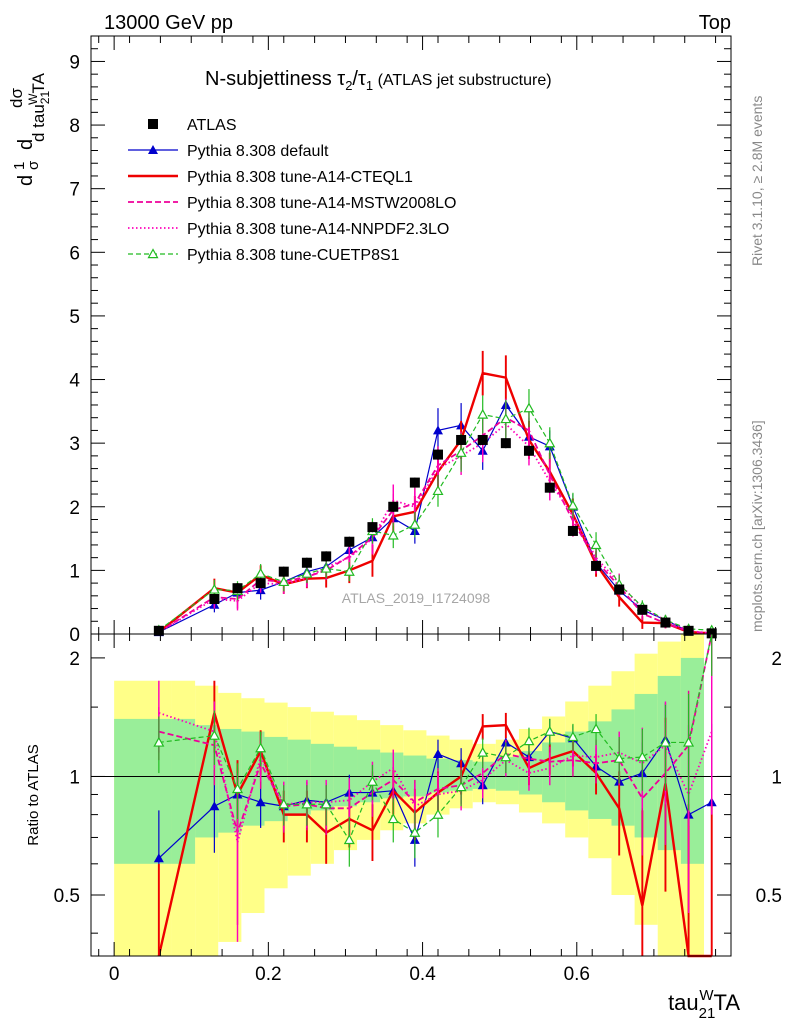 The height and width of the screenshot is (1024, 786). Describe the element at coordinates (45, 98) in the screenshot. I see `ylabel-sub: 21` at that location.